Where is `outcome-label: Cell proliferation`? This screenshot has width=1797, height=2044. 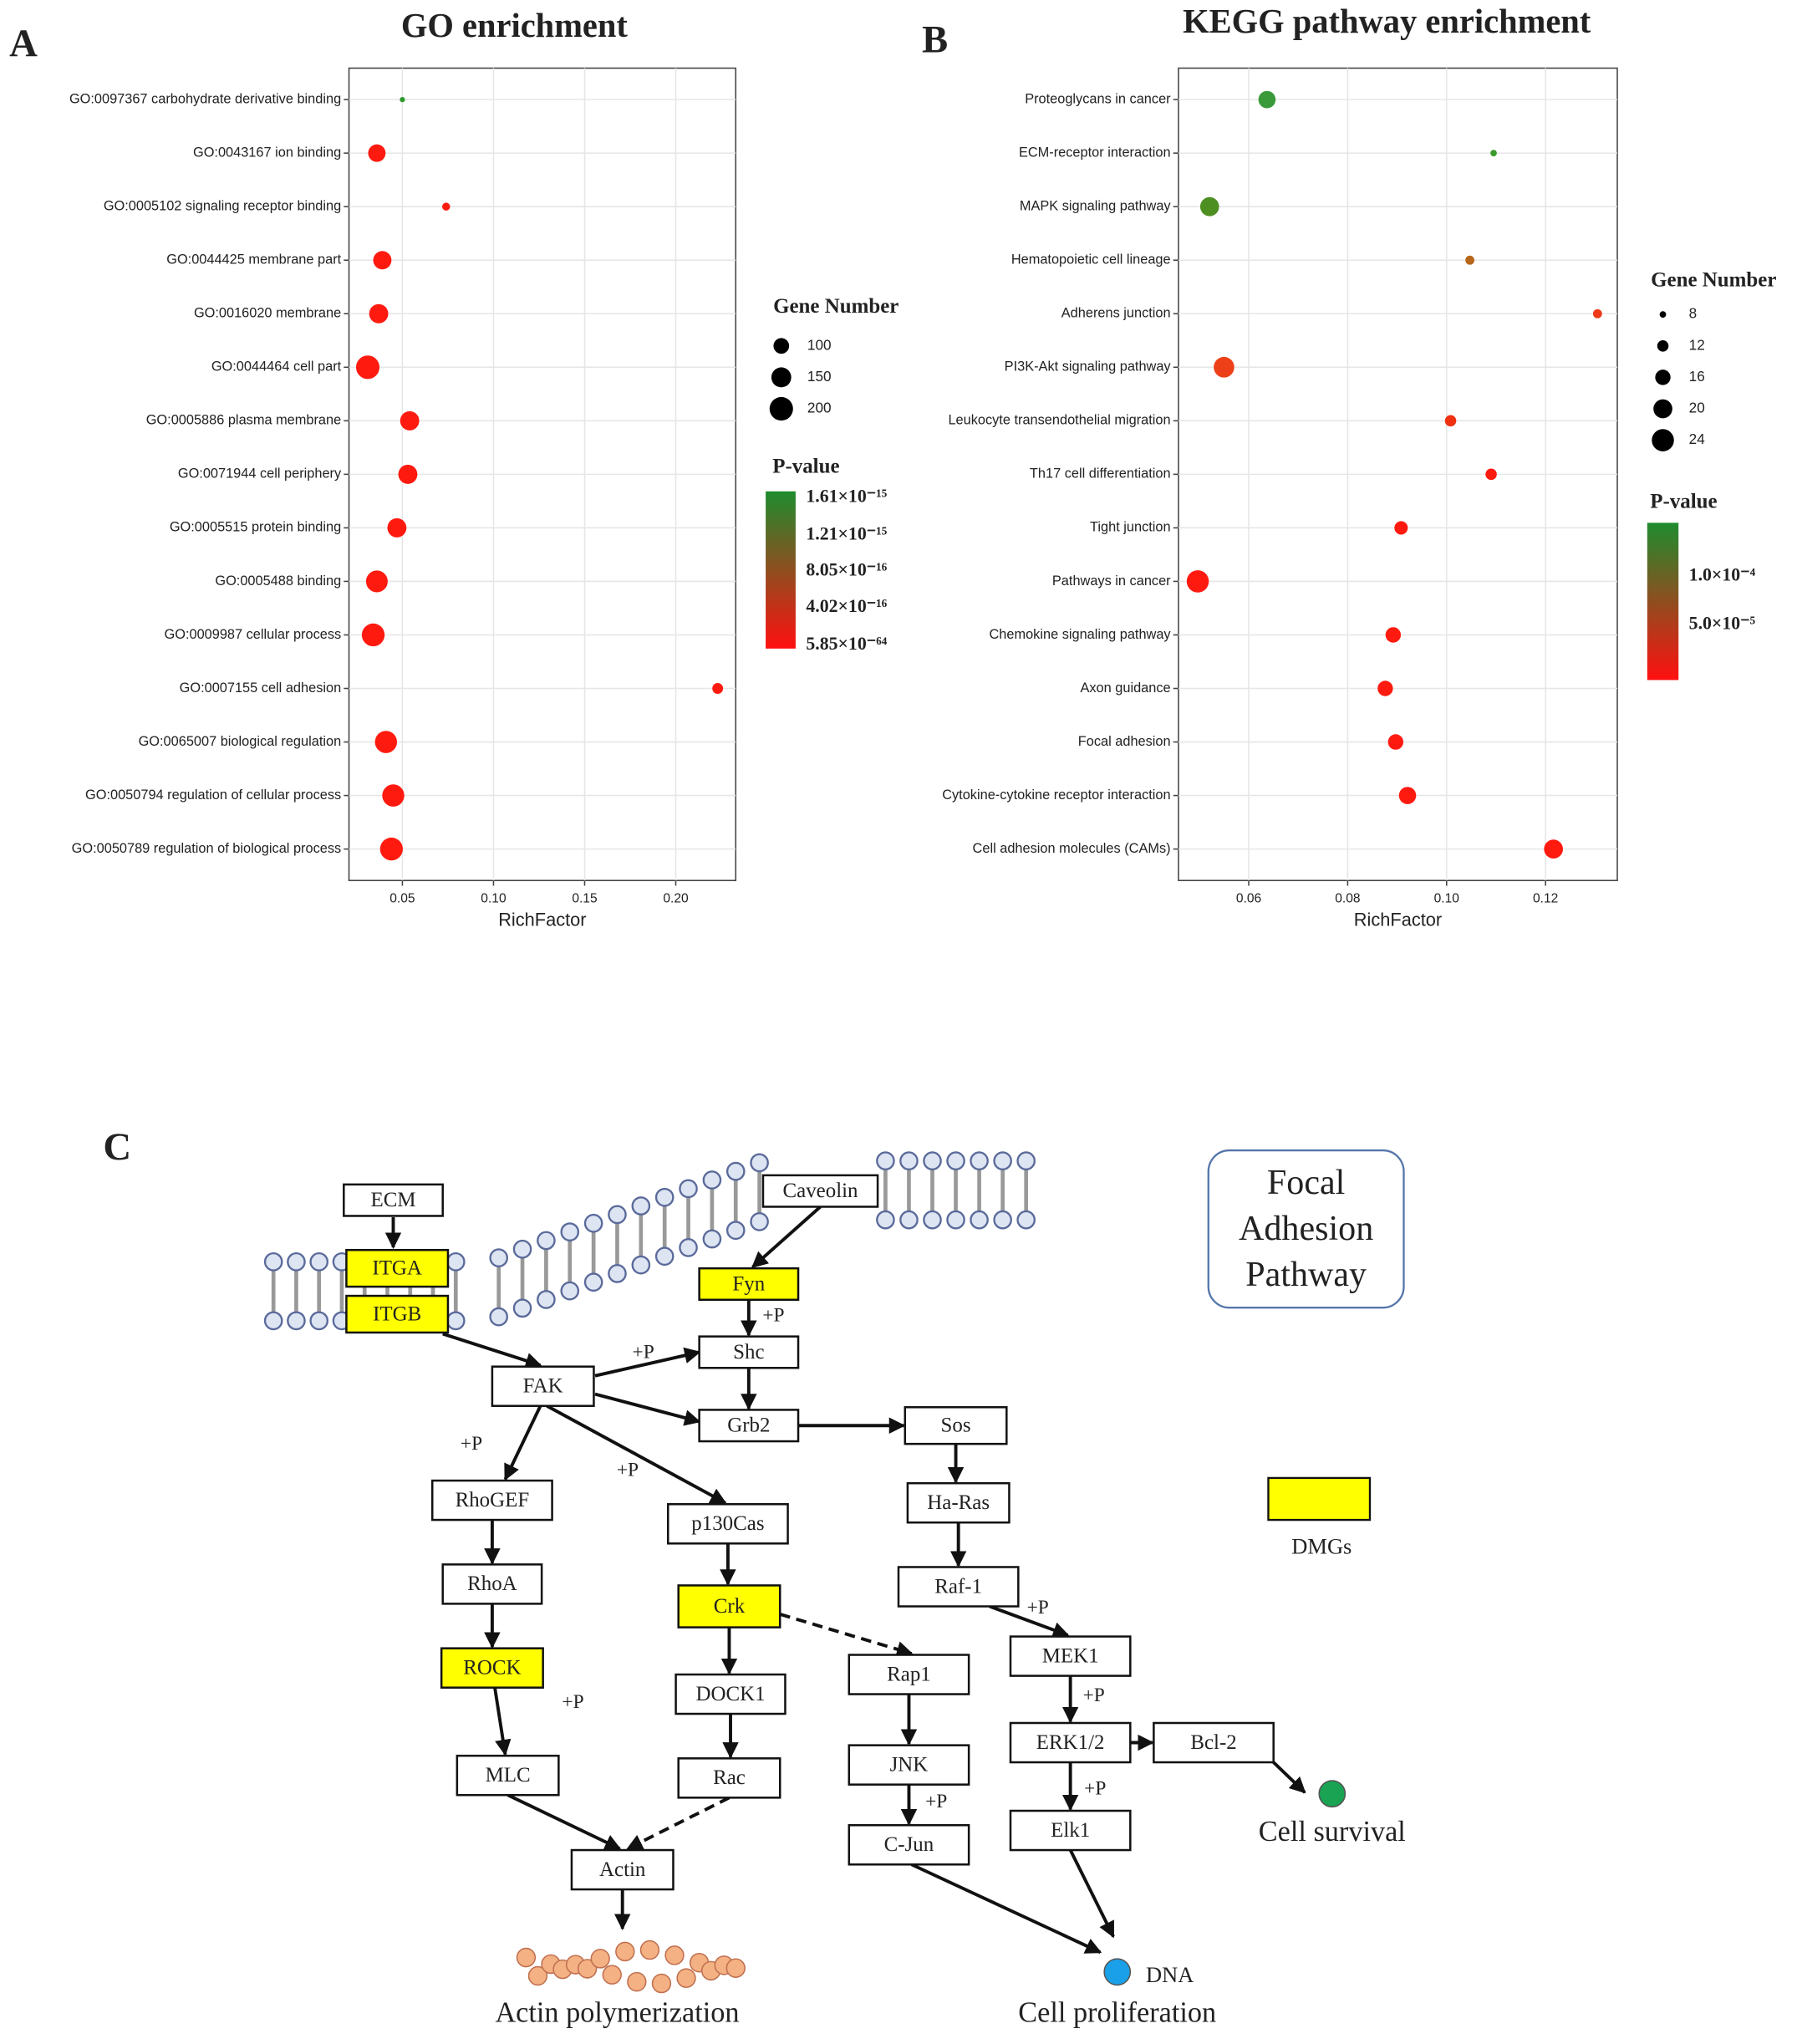 outcome-label: Cell proliferation is located at coordinates (1117, 2012).